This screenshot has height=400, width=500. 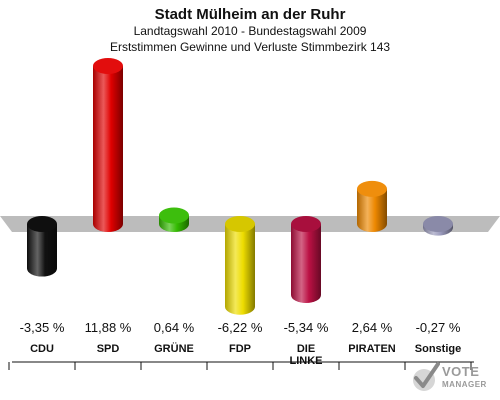 What do you see at coordinates (42, 349) in the screenshot?
I see `category-label-cdu: CDU` at bounding box center [42, 349].